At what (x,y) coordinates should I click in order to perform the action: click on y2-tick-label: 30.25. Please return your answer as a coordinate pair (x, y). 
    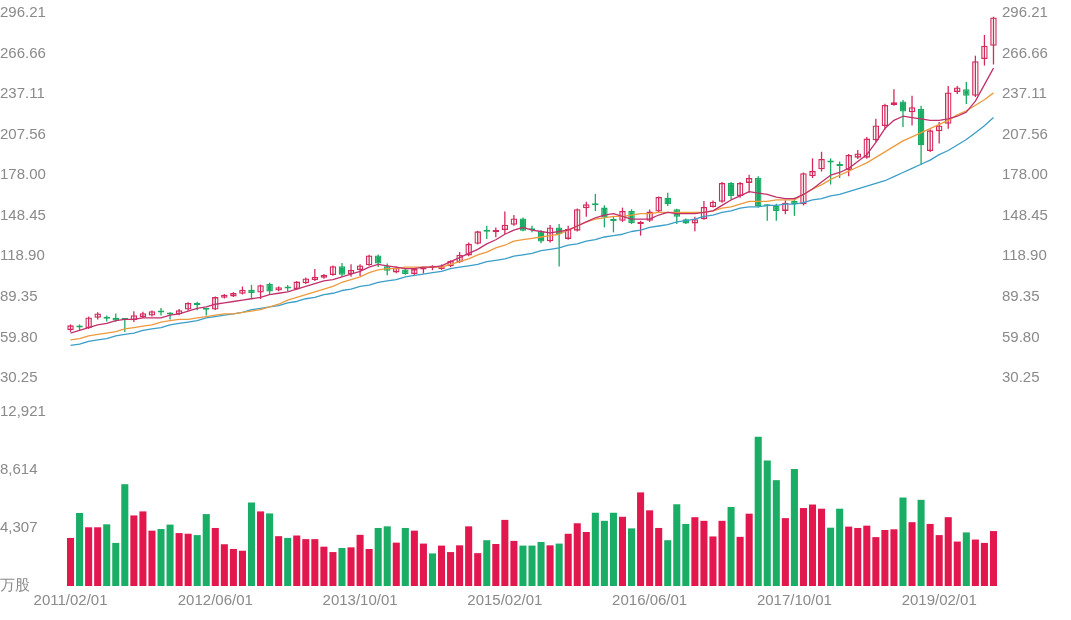
    Looking at the image, I should click on (1021, 377).